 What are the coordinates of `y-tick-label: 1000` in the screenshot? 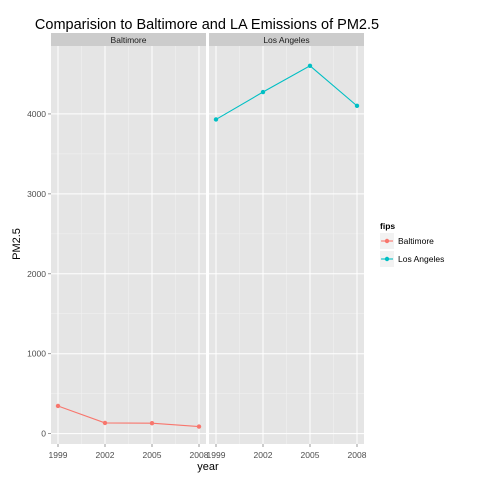 It's located at (36, 354).